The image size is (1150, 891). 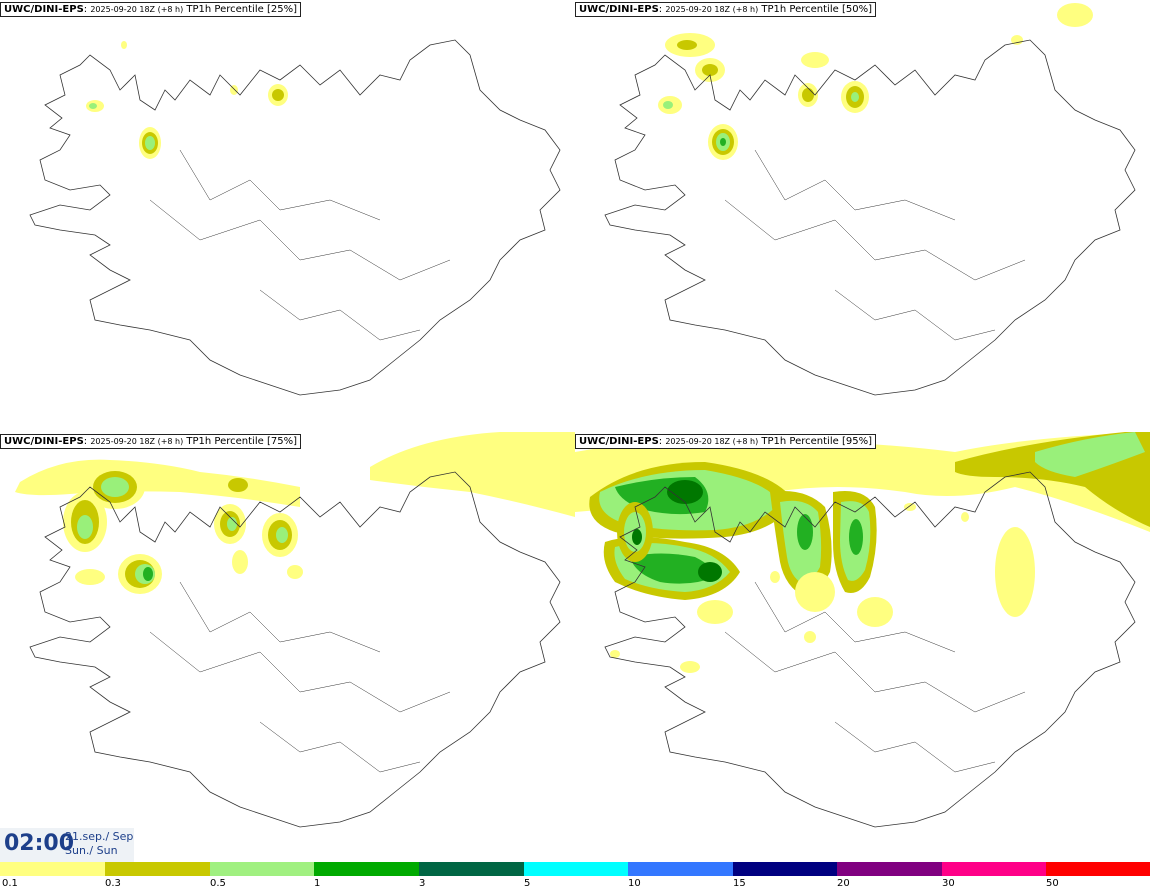 I want to click on legend-label: 30, so click(x=948, y=883).